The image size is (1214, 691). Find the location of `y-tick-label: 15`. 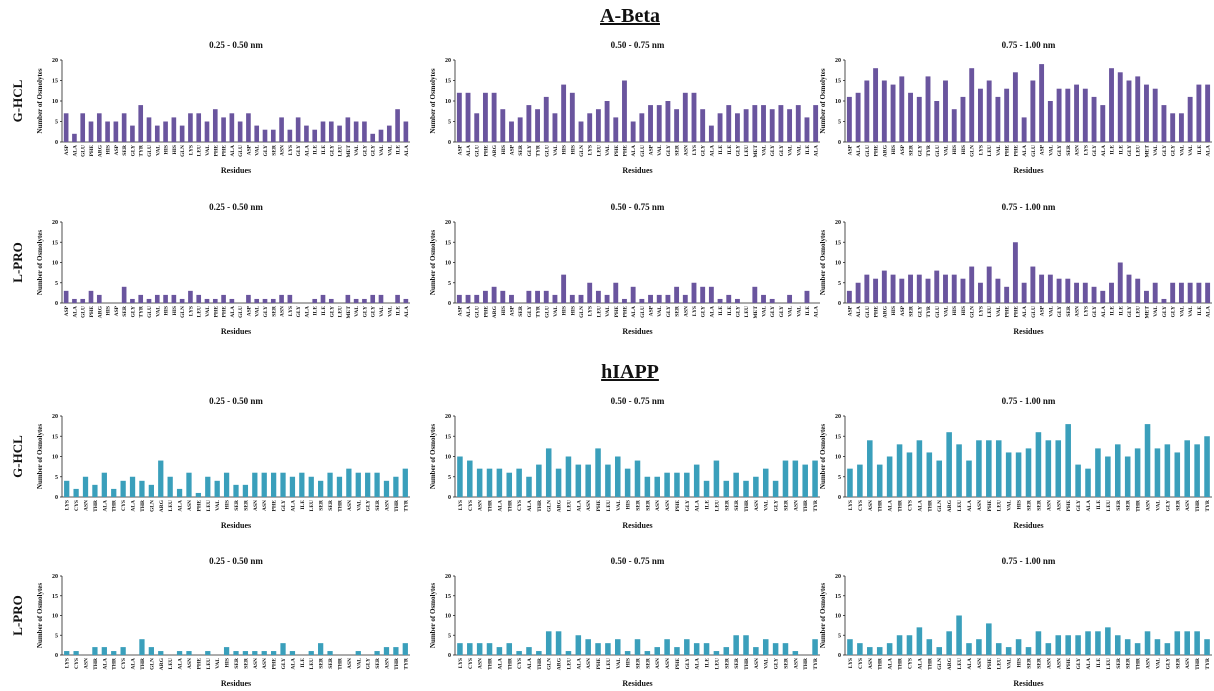

y-tick-label: 15 is located at coordinates (55, 597).